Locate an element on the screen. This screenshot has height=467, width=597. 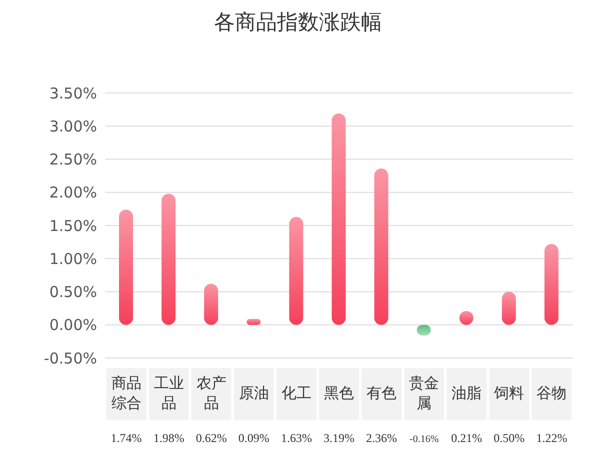
x-tick-label: 工业品 is located at coordinates (169, 393).